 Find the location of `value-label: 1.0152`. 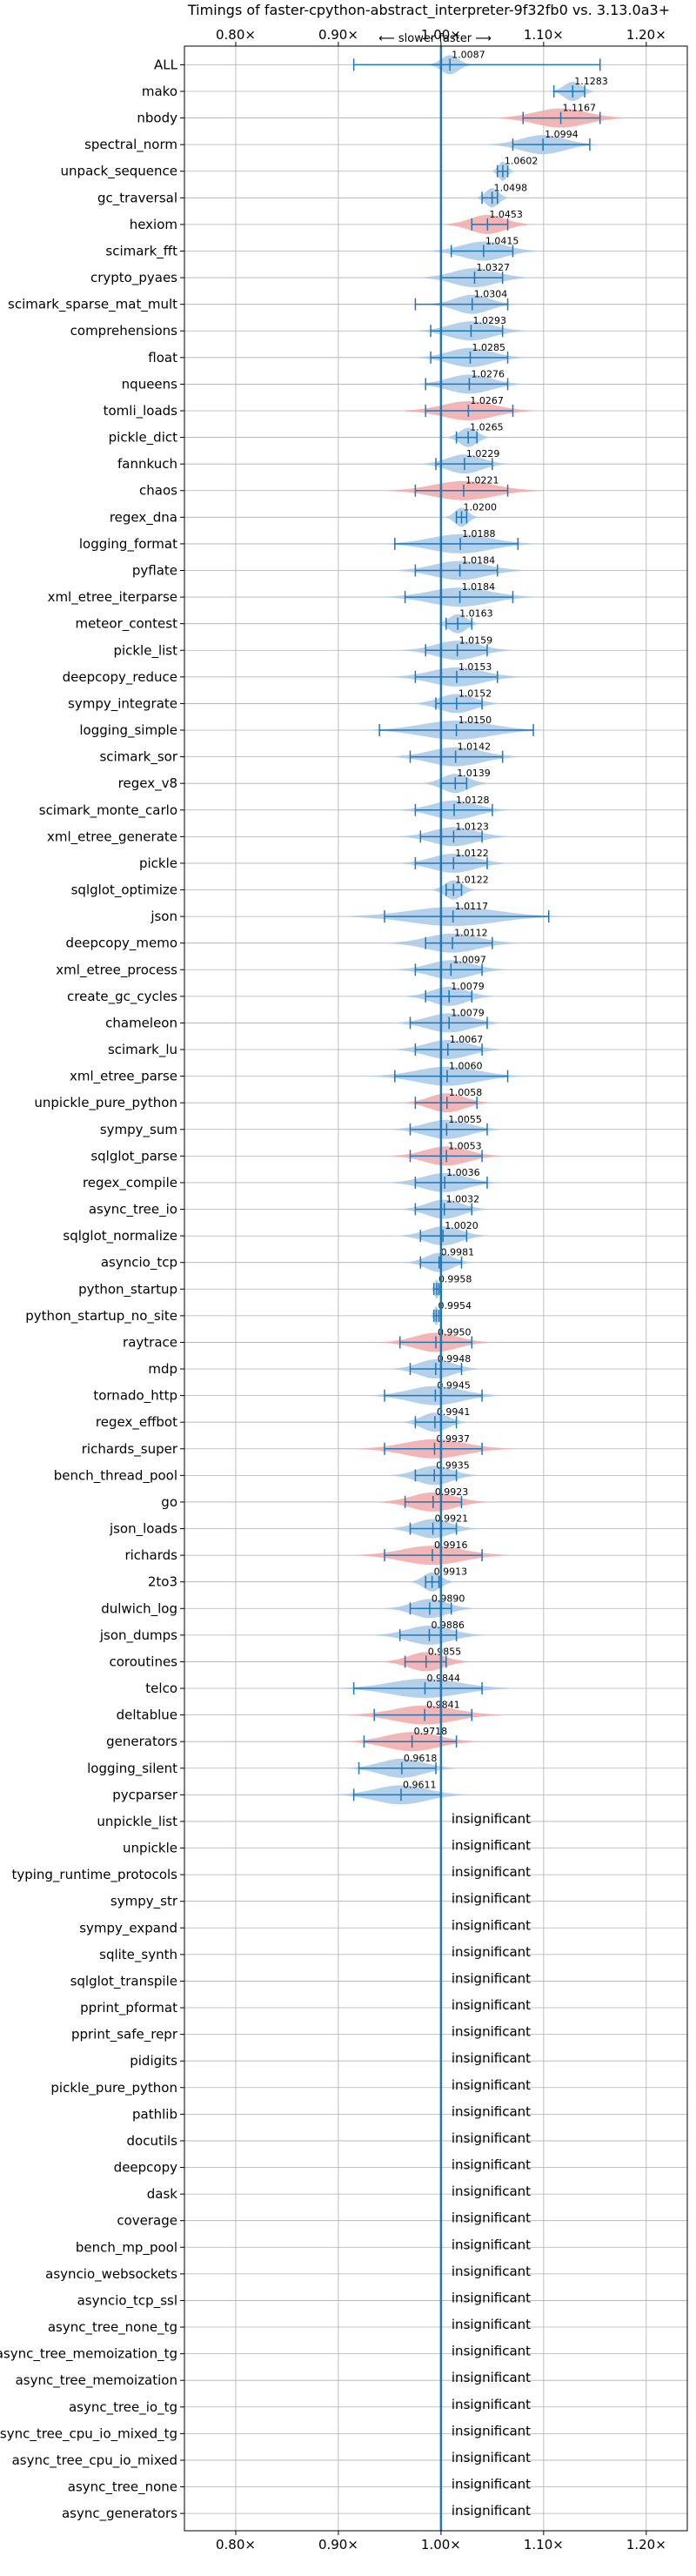

value-label: 1.0152 is located at coordinates (475, 693).